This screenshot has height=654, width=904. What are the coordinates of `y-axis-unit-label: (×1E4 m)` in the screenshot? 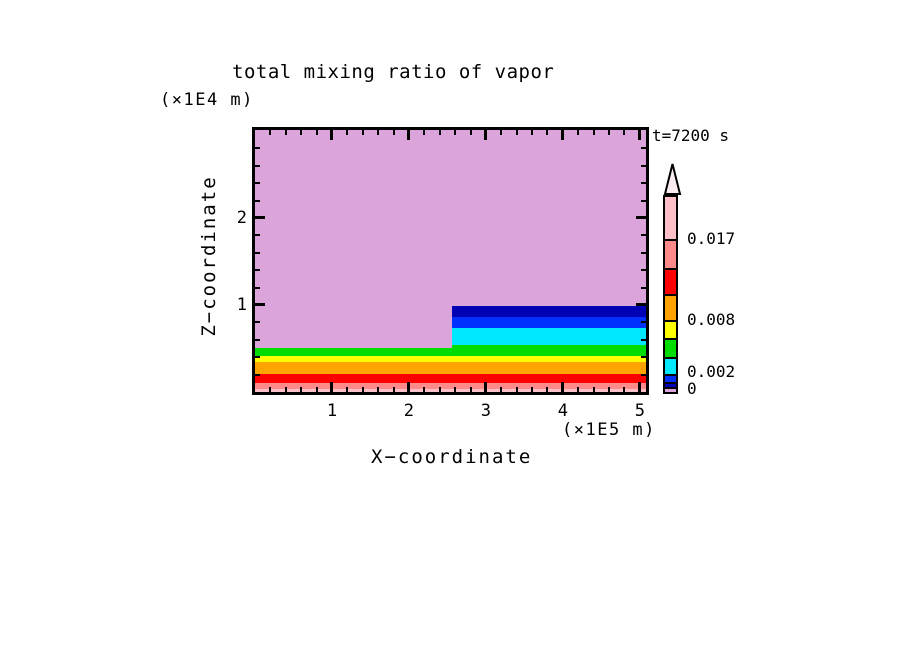 It's located at (207, 100).